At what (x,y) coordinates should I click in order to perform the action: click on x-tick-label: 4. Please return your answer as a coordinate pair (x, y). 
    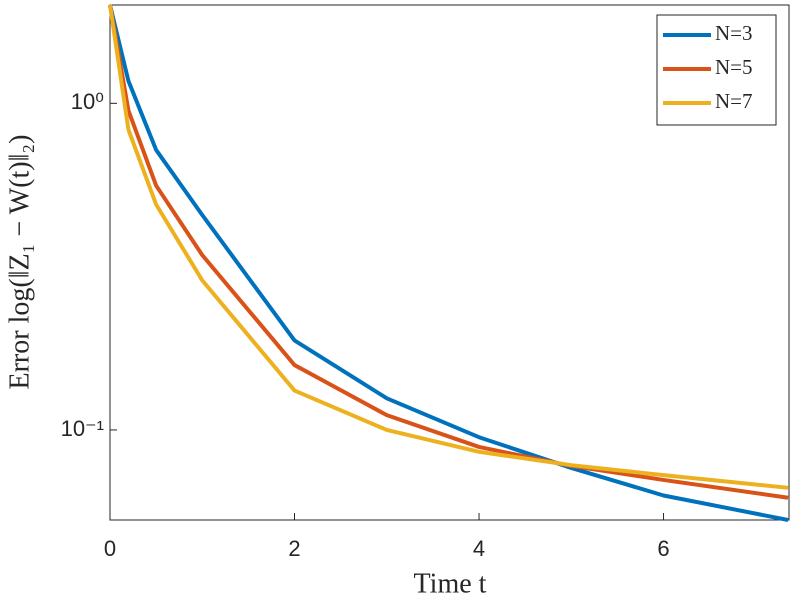
    Looking at the image, I should click on (479, 548).